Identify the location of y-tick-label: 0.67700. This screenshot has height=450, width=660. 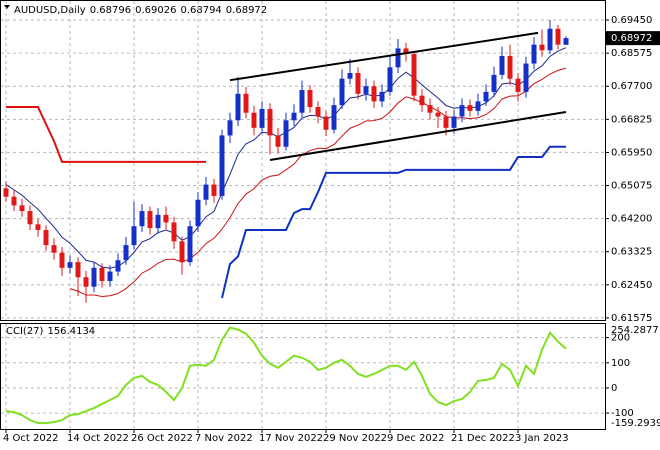
(631, 86).